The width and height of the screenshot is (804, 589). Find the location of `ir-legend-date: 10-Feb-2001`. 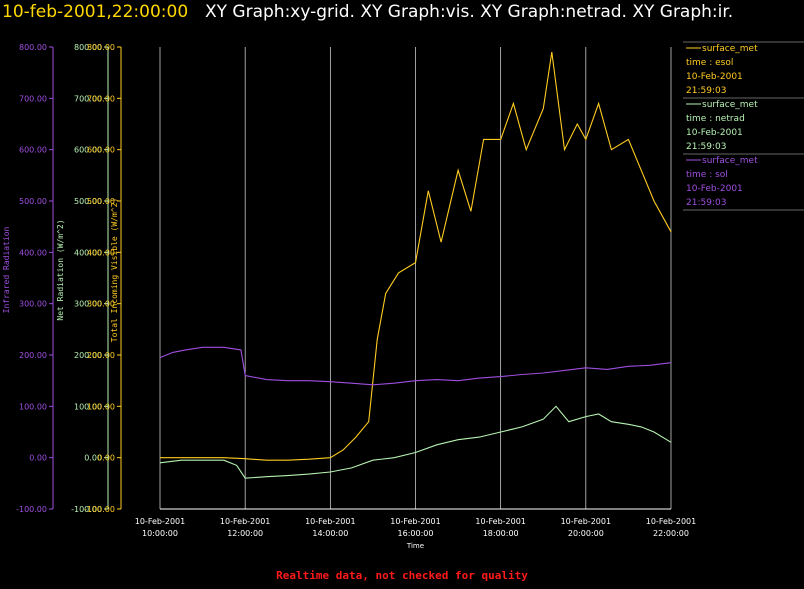

ir-legend-date: 10-Feb-2001 is located at coordinates (714, 189).